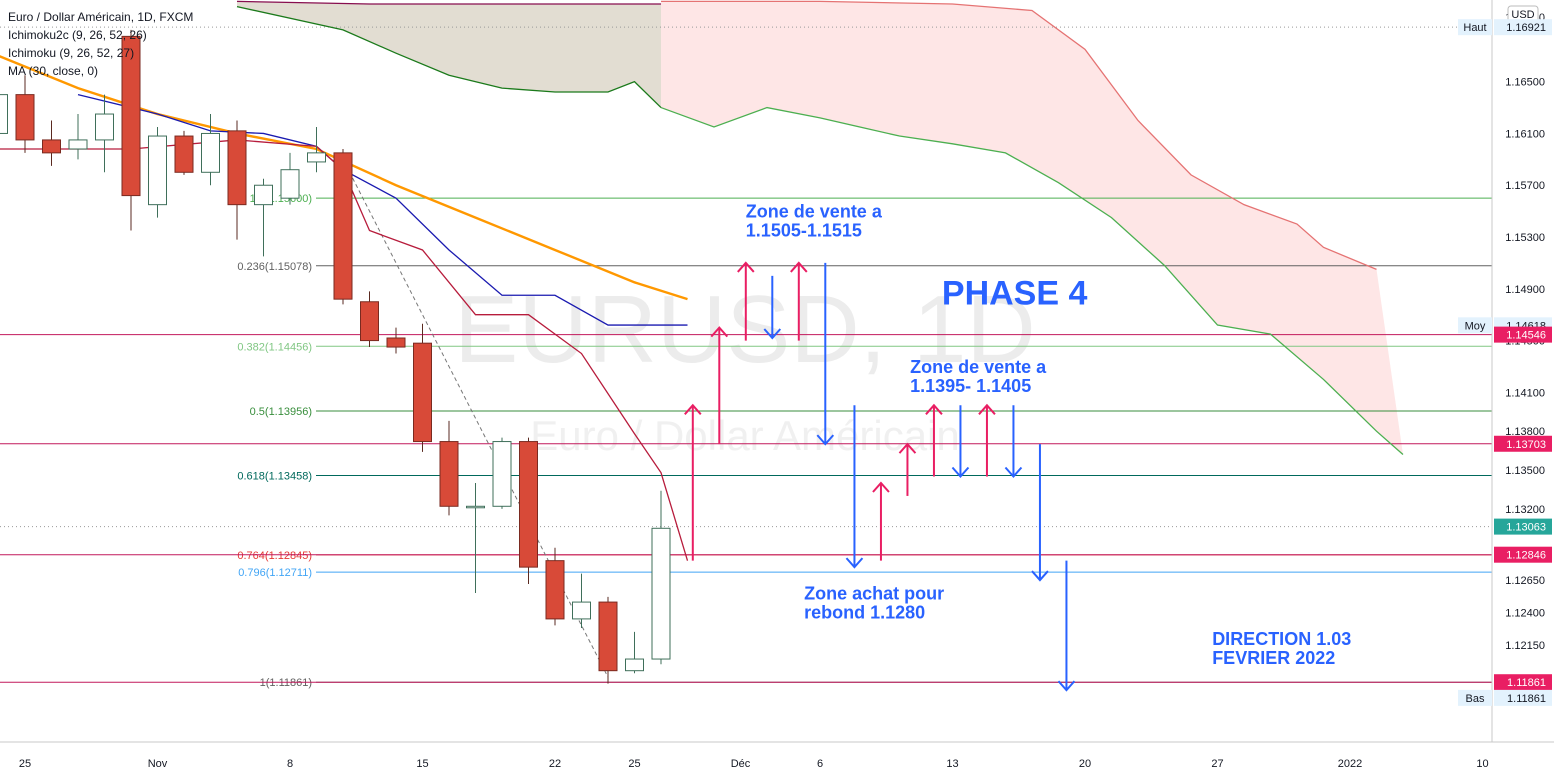 The image size is (1554, 778). What do you see at coordinates (1525, 238) in the screenshot?
I see `y-tick-4: 1.15300` at bounding box center [1525, 238].